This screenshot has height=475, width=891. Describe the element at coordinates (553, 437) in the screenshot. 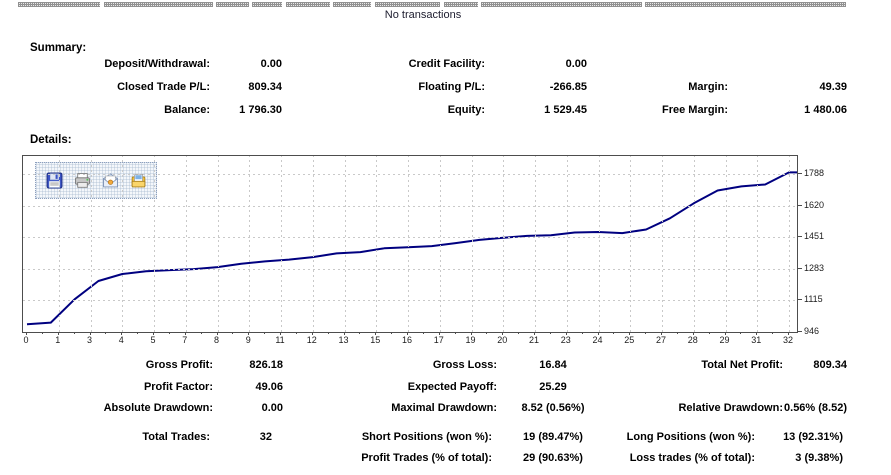

I see `stat-value: 19 (89.47%)` at that location.